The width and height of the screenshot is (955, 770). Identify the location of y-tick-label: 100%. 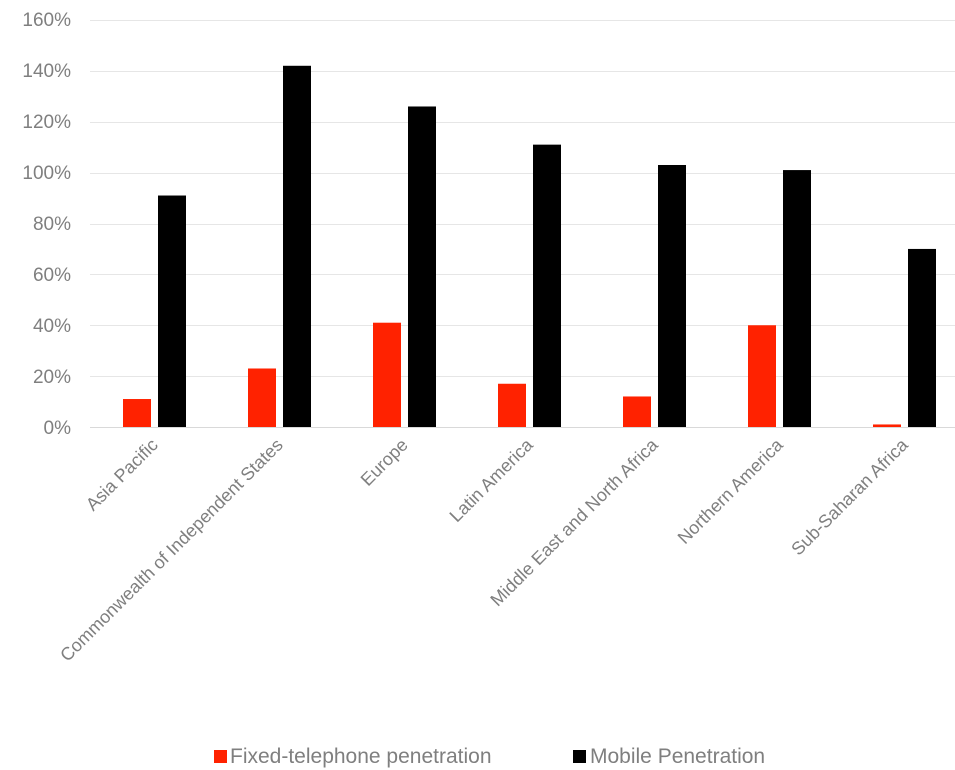
(46, 173).